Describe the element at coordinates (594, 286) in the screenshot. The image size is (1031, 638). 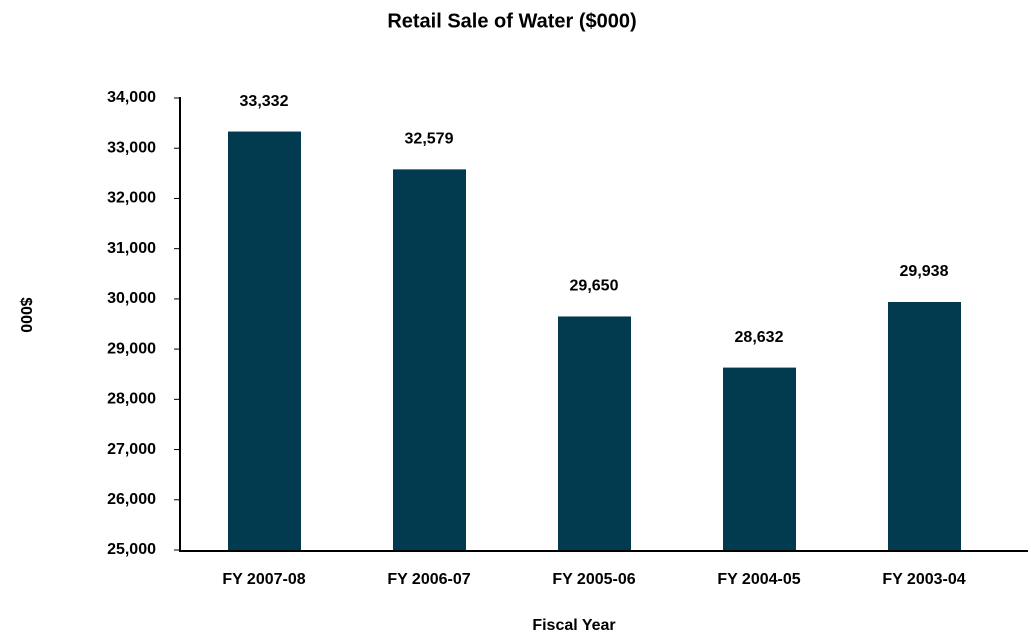
I see `value-label: 29,650` at that location.